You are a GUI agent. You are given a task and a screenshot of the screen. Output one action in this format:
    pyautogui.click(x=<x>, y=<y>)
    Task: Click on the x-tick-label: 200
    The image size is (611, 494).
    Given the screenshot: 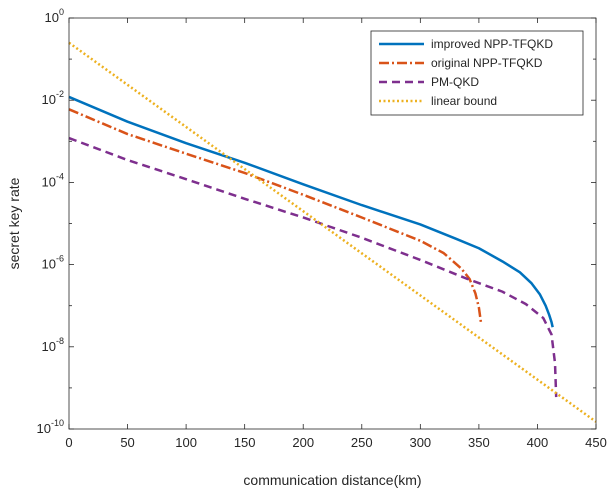 What is the action you would take?
    pyautogui.click(x=303, y=442)
    